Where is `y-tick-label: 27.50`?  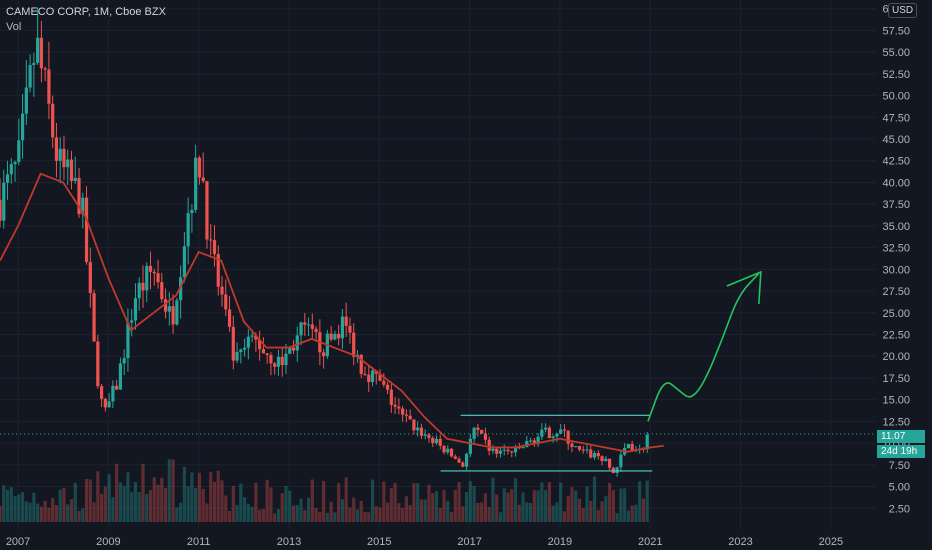 y-tick-label: 27.50 is located at coordinates (896, 292).